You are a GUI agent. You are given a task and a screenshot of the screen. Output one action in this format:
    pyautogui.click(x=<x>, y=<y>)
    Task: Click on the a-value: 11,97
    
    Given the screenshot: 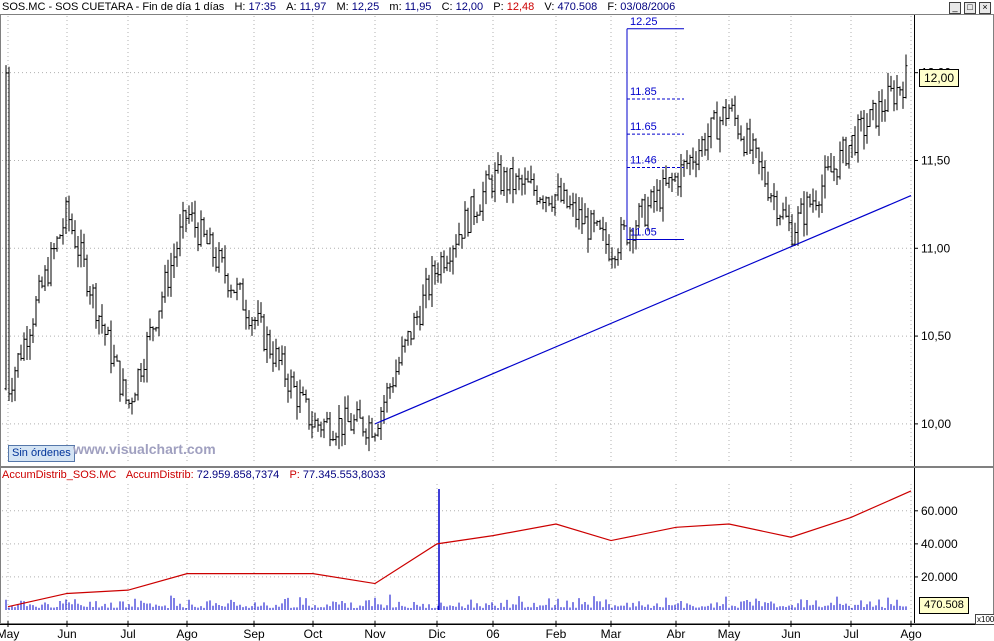 What is the action you would take?
    pyautogui.click(x=313, y=7)
    